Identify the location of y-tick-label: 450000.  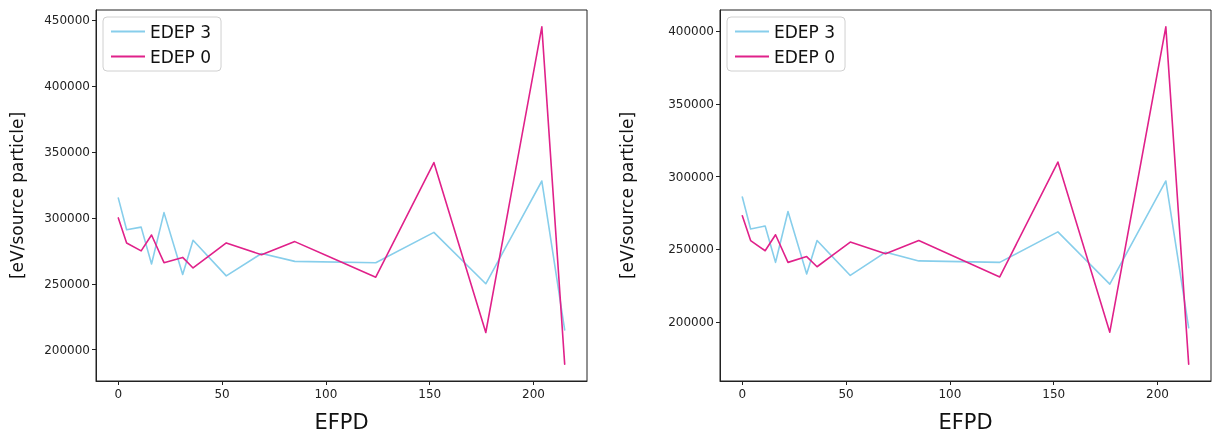
(67, 20).